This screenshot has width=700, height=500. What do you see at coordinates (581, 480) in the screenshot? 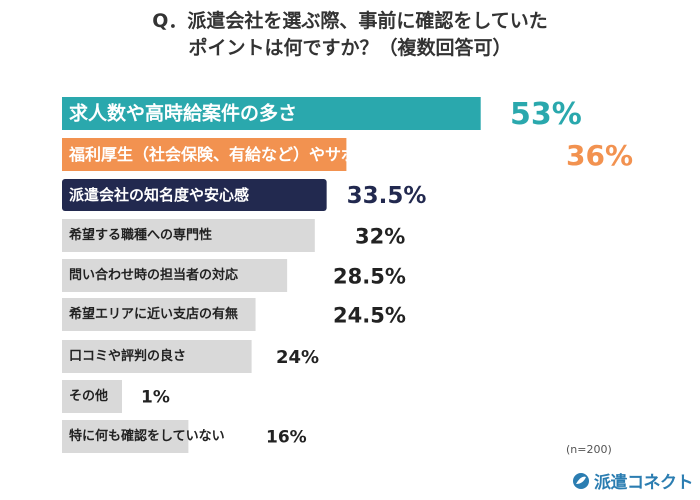
I see `brand-leaf-icon` at bounding box center [581, 480].